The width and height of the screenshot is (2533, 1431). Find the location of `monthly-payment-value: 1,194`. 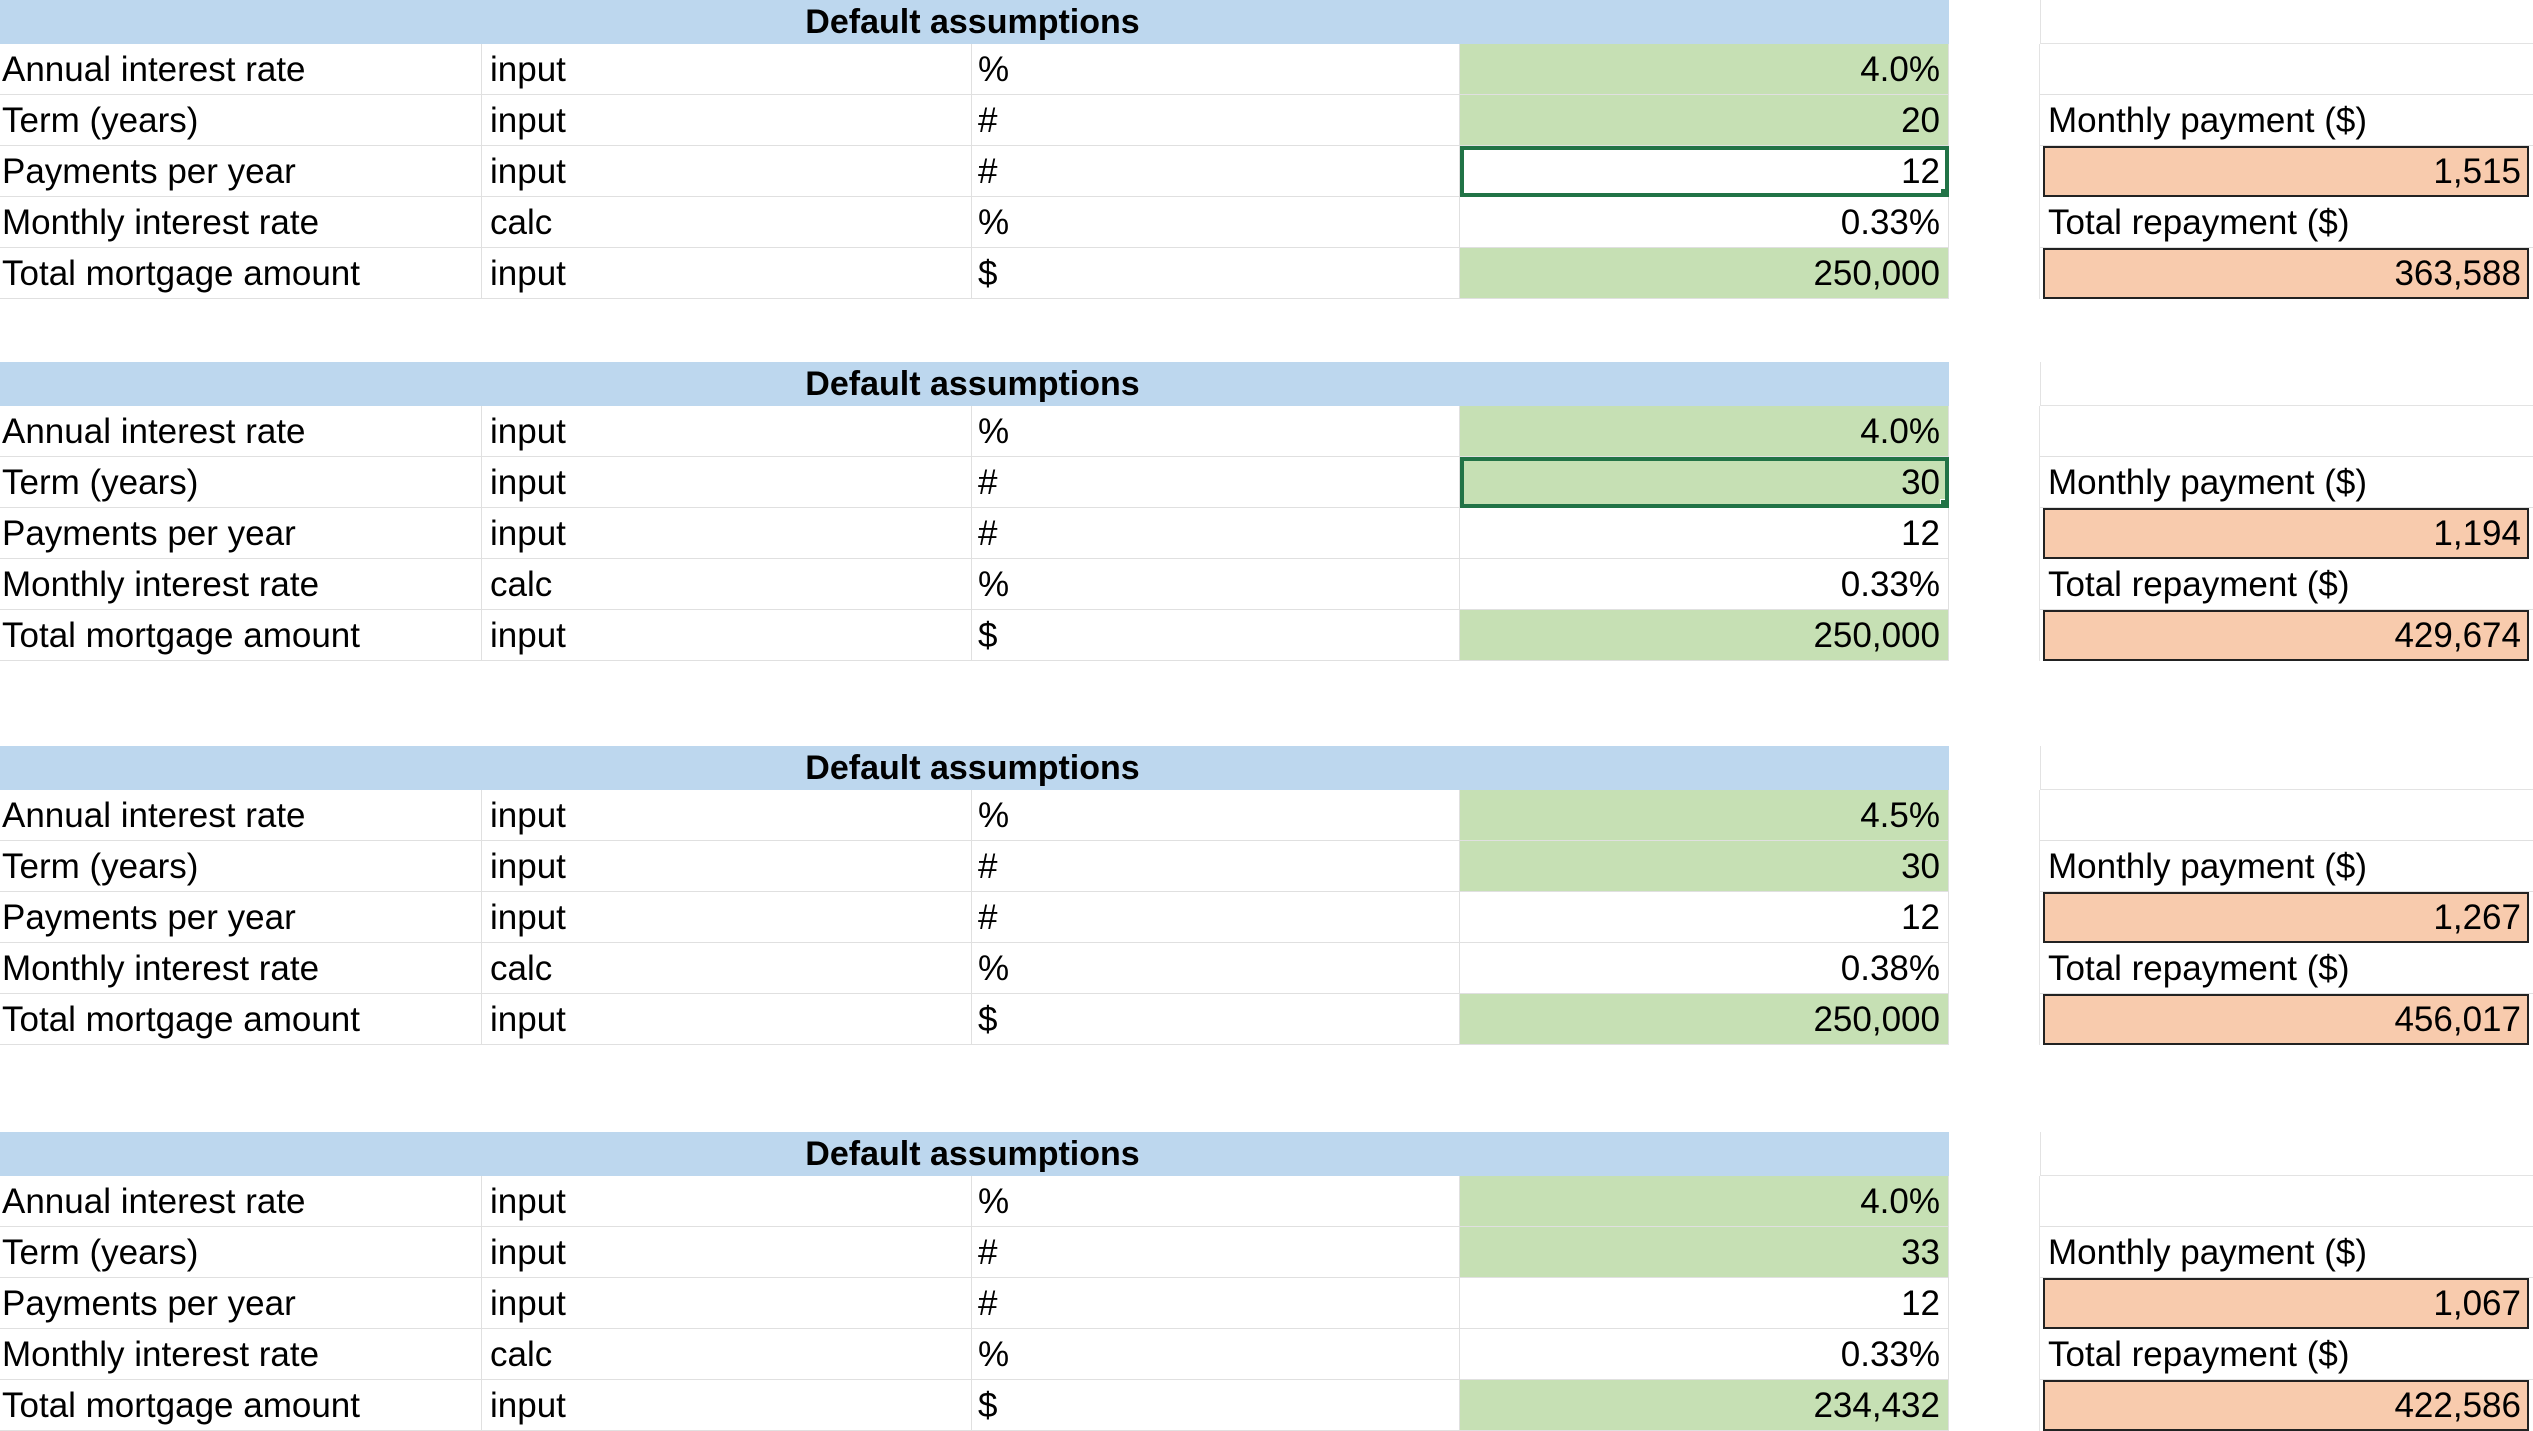

monthly-payment-value: 1,194 is located at coordinates (2286, 533).